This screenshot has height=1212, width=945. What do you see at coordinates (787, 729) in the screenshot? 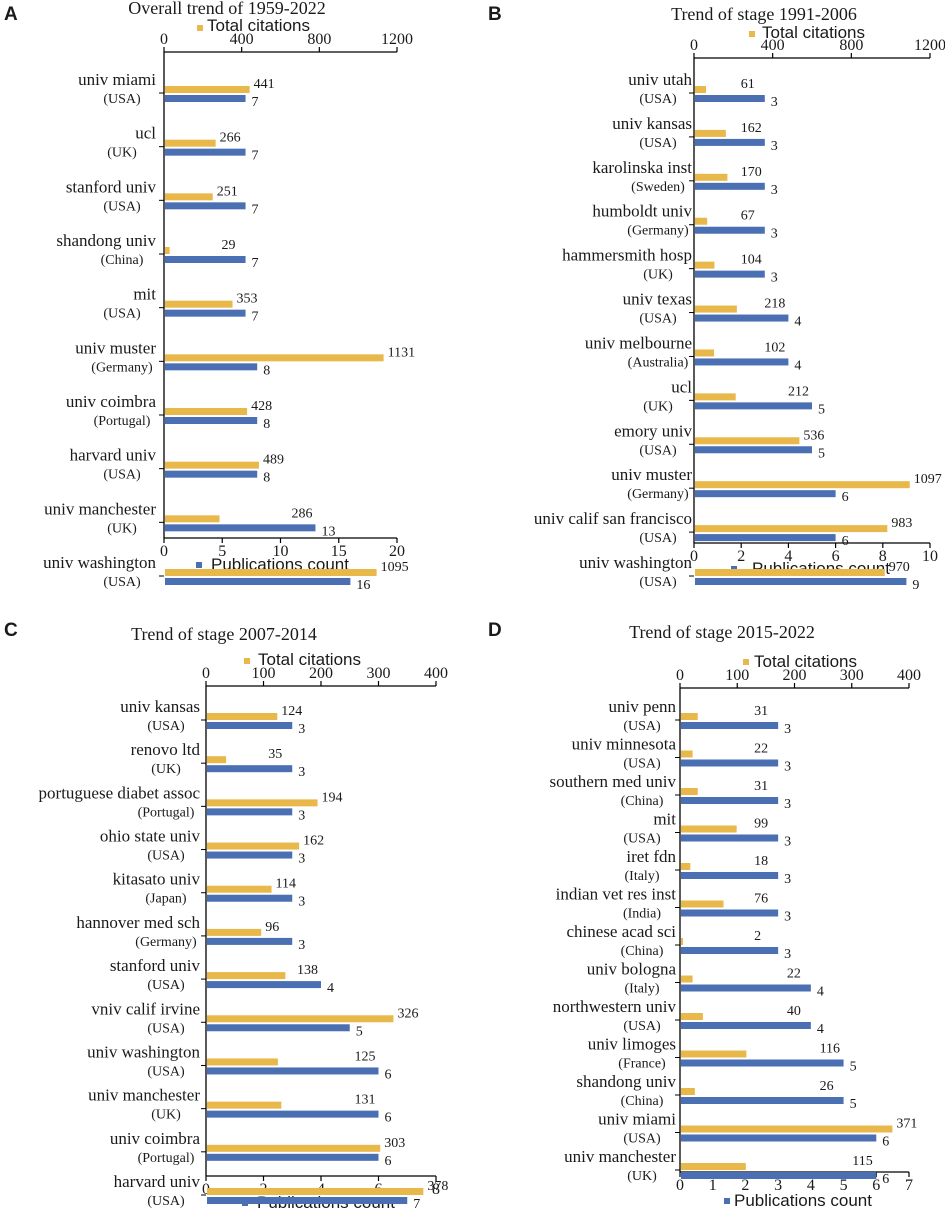
I see `publications-value-univ-penn: 3` at bounding box center [787, 729].